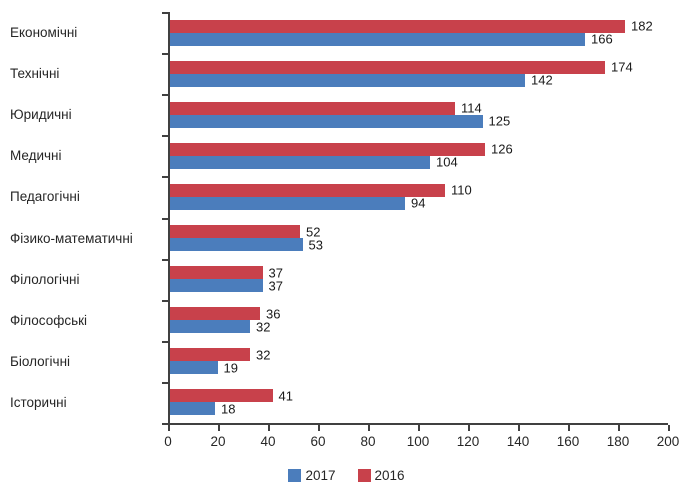  I want to click on x-axis-tick-label: 180, so click(618, 441).